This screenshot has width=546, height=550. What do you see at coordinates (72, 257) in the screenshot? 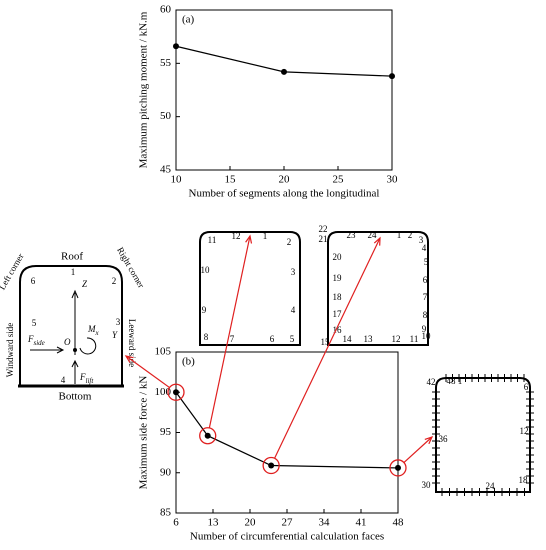
I see `roof-label: Roof` at bounding box center [72, 257].